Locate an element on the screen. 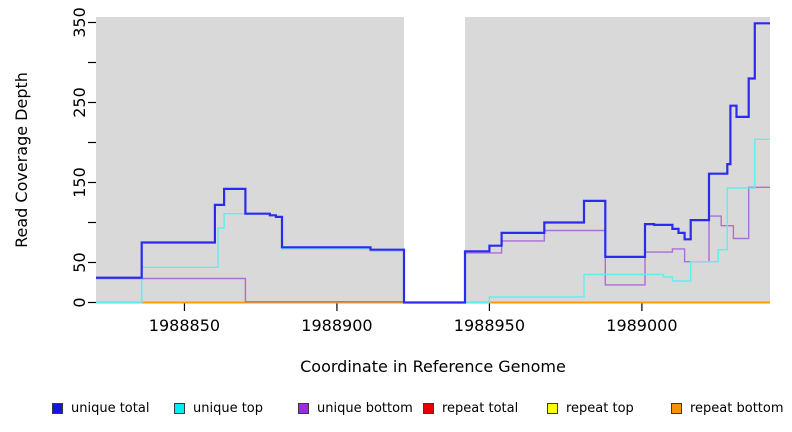  legend-label: repeat bottom is located at coordinates (737, 408).